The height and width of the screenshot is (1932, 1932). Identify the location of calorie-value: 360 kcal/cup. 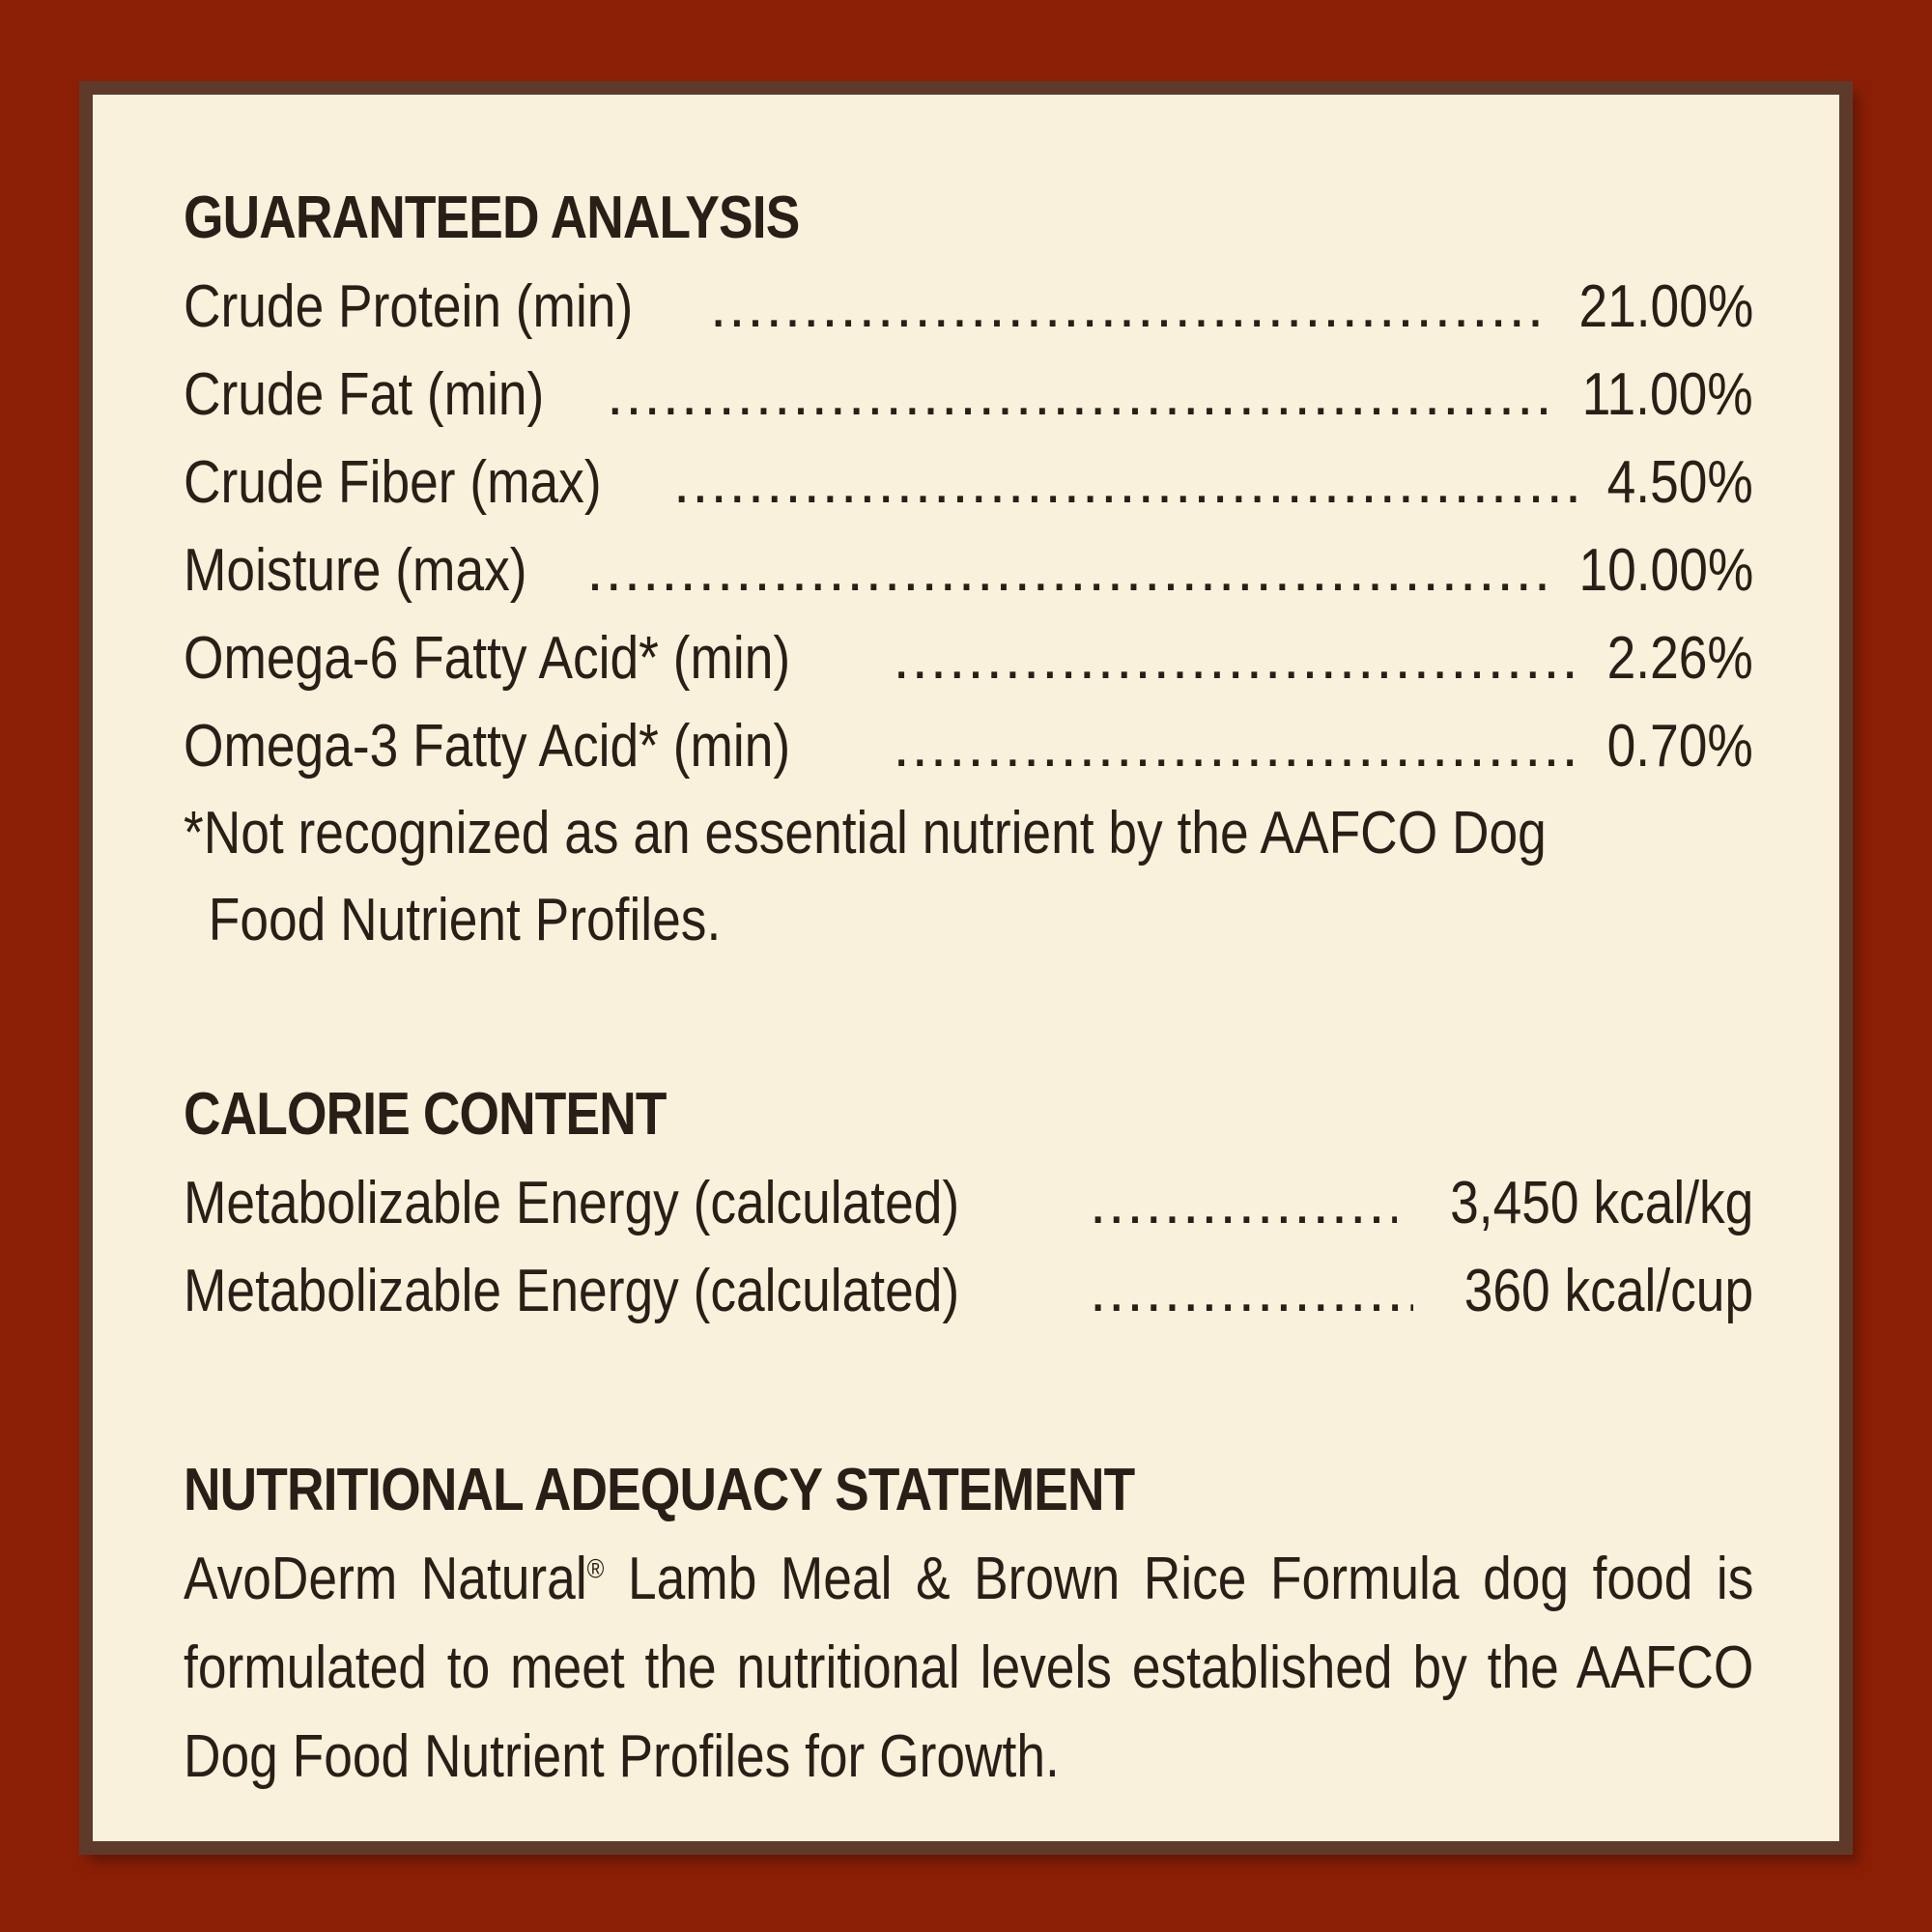
(1608, 1291).